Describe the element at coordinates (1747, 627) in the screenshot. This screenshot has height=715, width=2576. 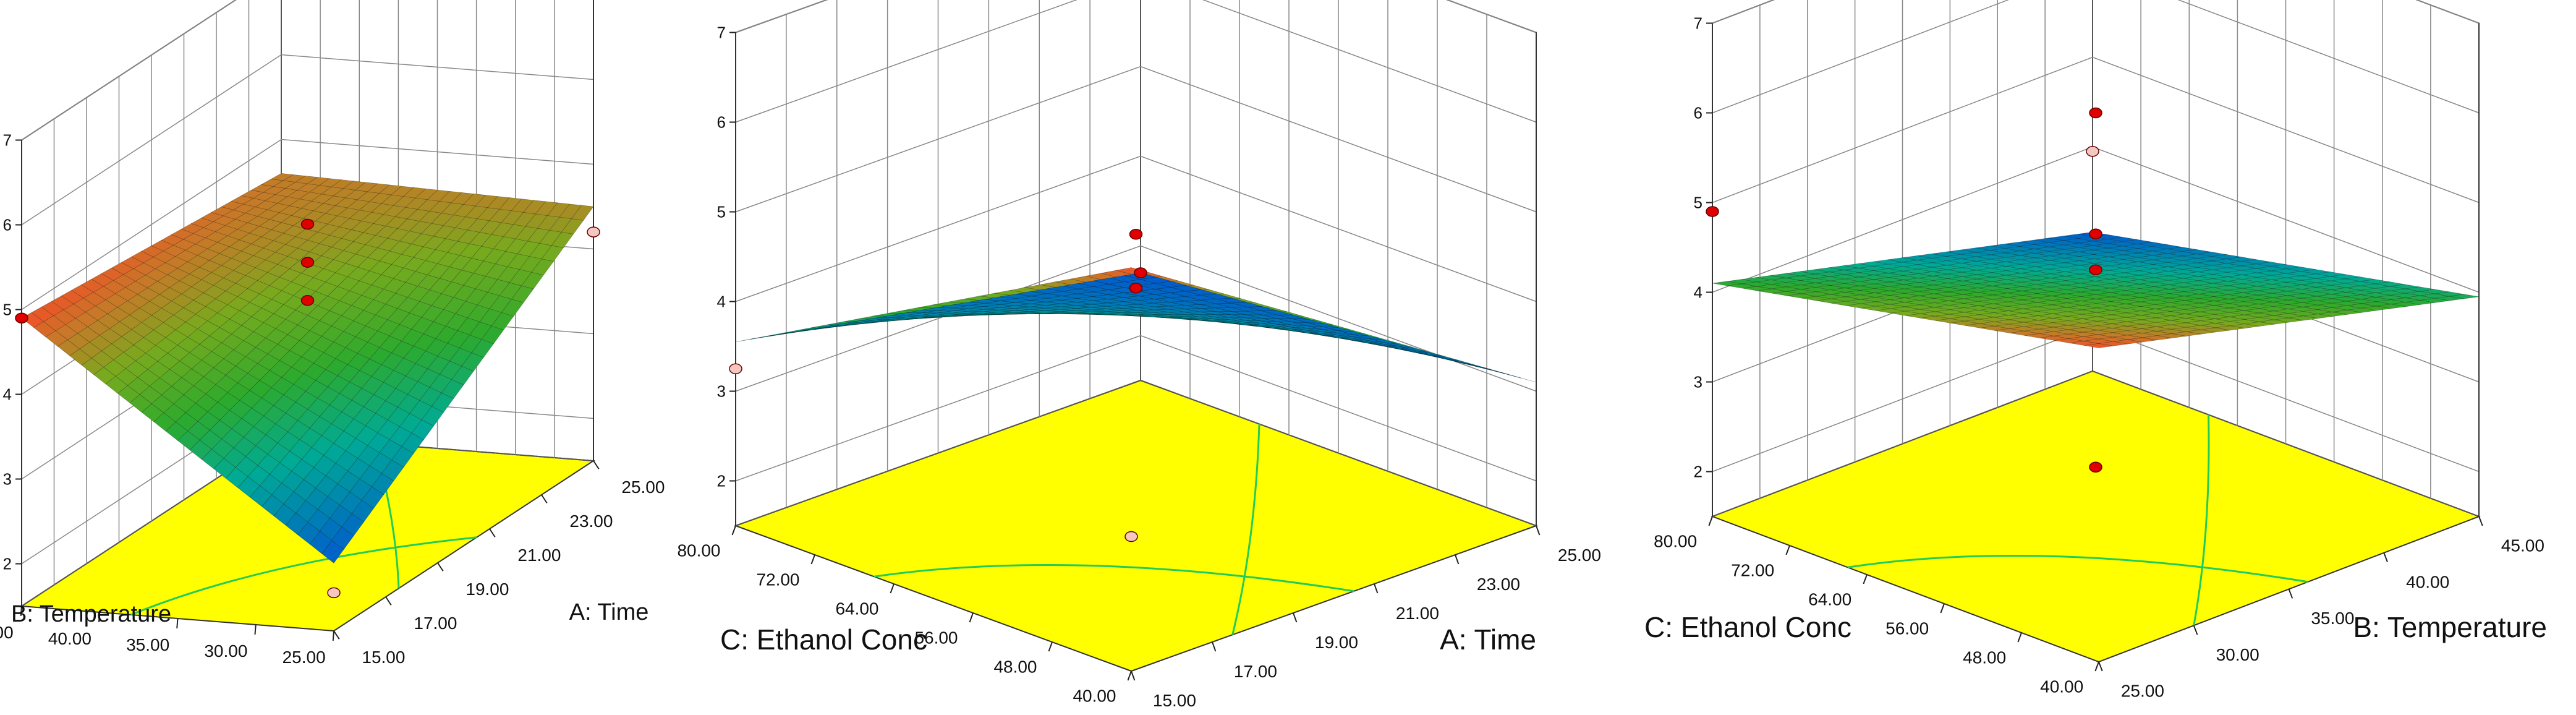
I see `y-axis-title: C: Ethanol Conc` at that location.